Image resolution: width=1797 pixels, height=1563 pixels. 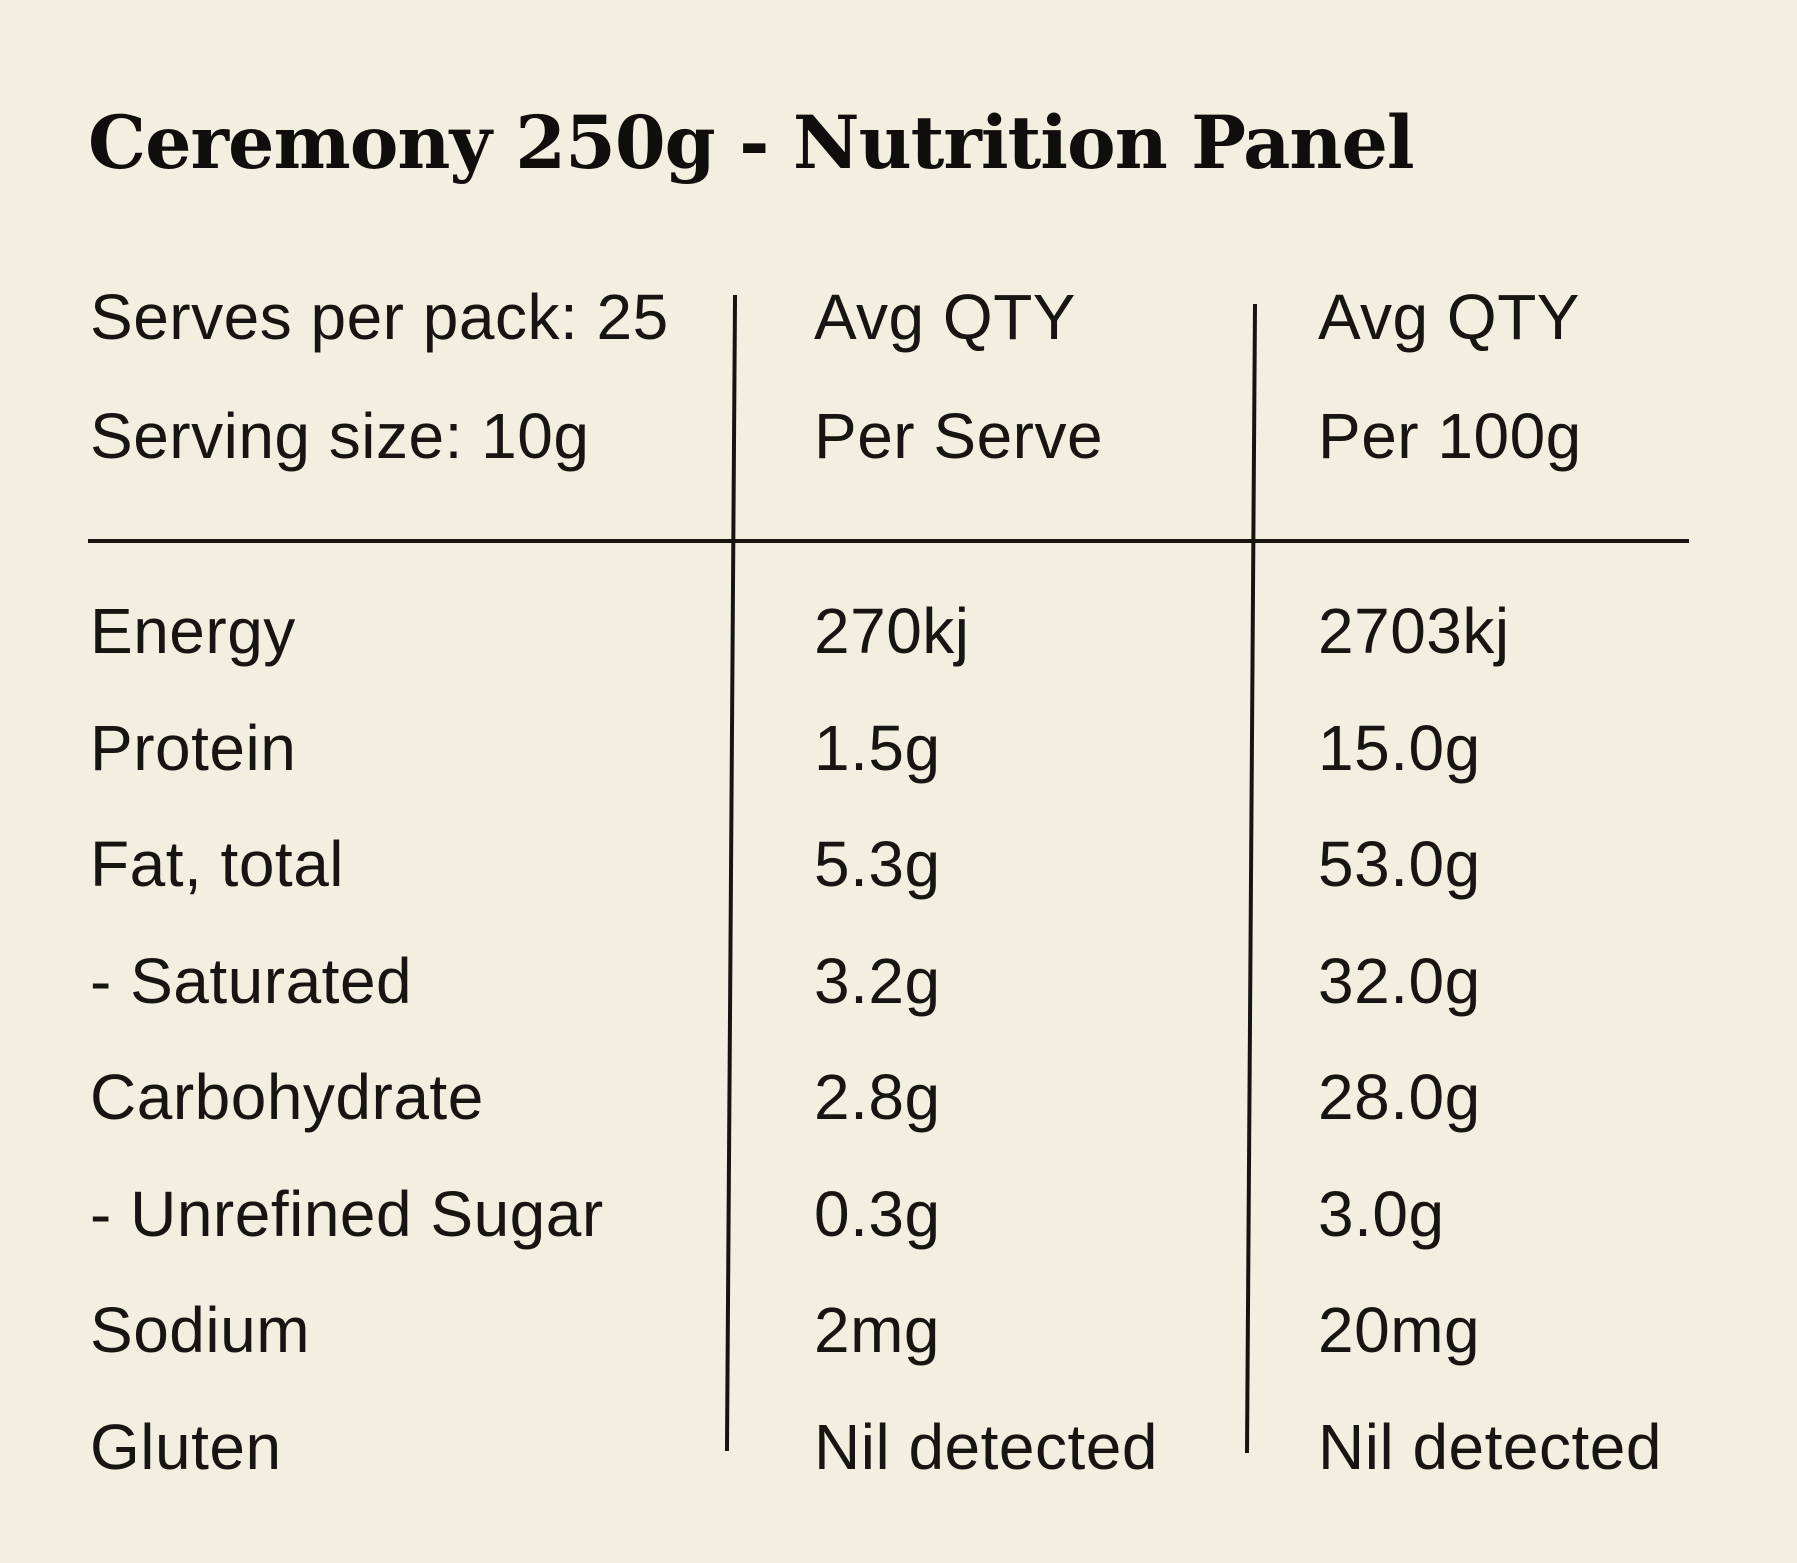 What do you see at coordinates (1399, 748) in the screenshot?
I see `row-protein-per-100g-value: 15.0g` at bounding box center [1399, 748].